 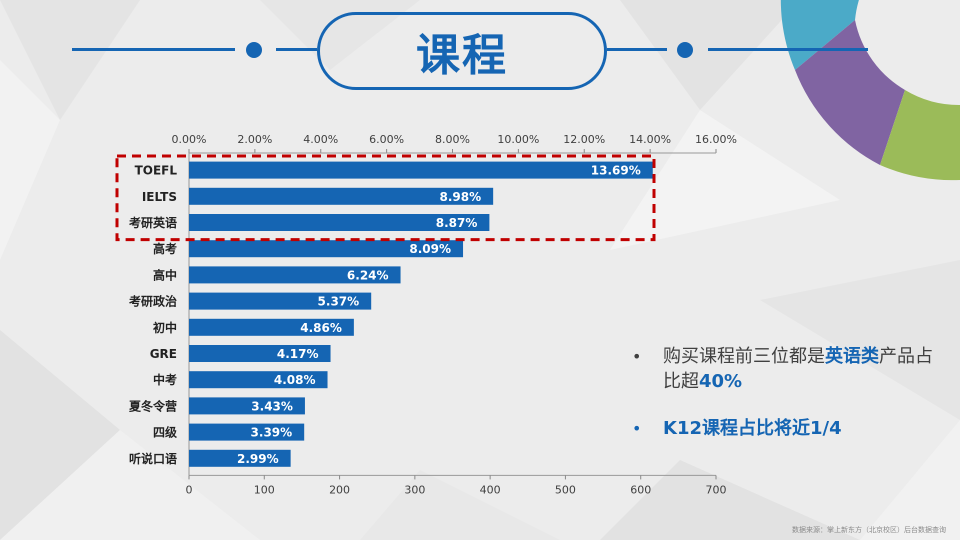 I want to click on category-label: 四级, so click(x=165, y=432).